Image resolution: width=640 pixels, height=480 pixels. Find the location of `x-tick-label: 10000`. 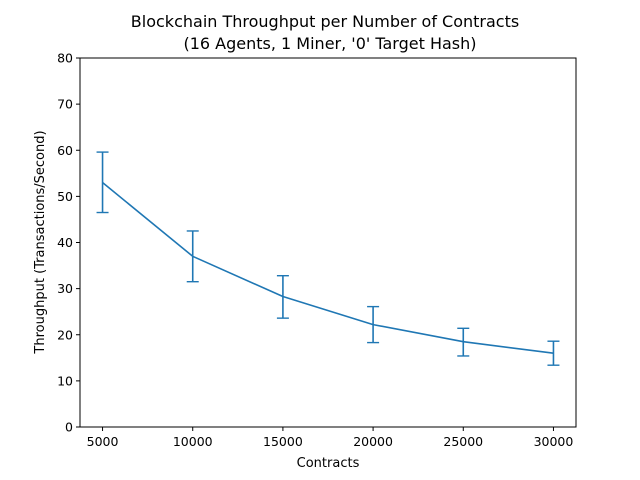

x-tick-label: 10000 is located at coordinates (193, 441).